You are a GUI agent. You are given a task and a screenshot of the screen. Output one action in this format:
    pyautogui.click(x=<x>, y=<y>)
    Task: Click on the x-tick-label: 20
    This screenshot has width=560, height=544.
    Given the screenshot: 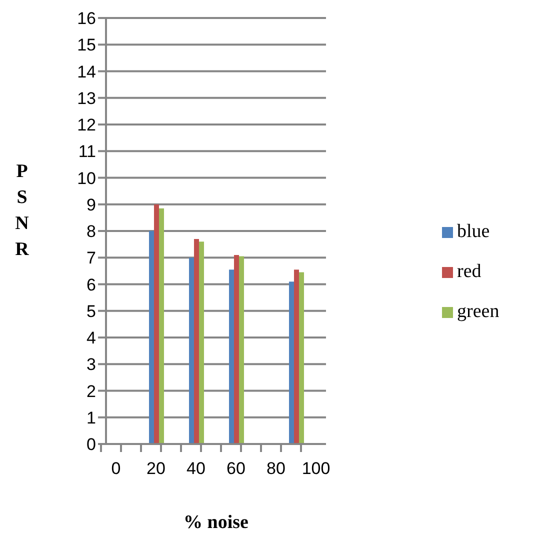 What is the action you would take?
    pyautogui.click(x=156, y=468)
    